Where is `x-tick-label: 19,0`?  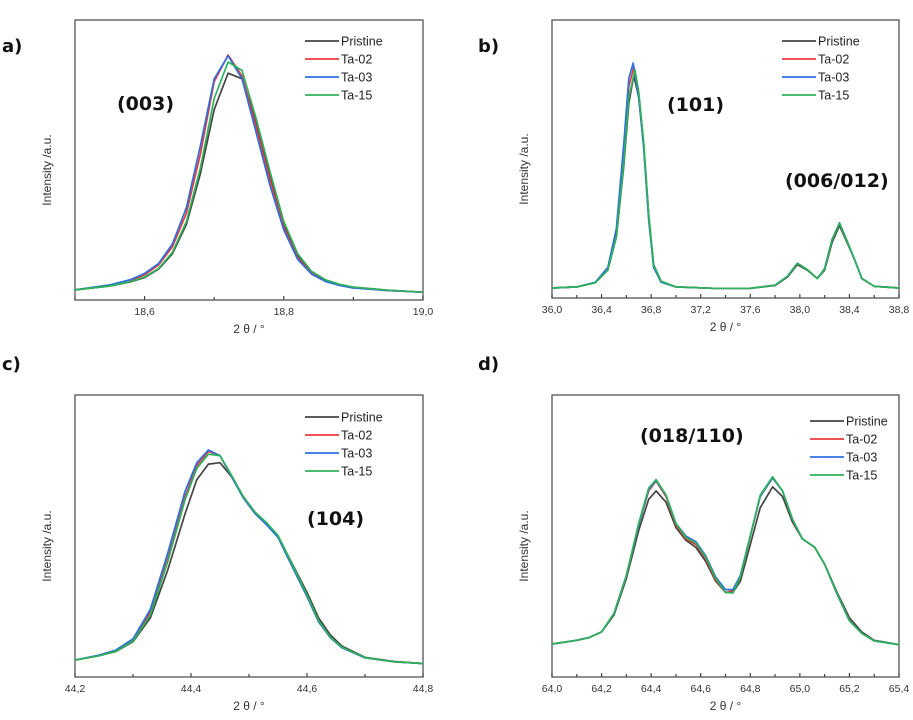
x-tick-label: 19,0 is located at coordinates (423, 312).